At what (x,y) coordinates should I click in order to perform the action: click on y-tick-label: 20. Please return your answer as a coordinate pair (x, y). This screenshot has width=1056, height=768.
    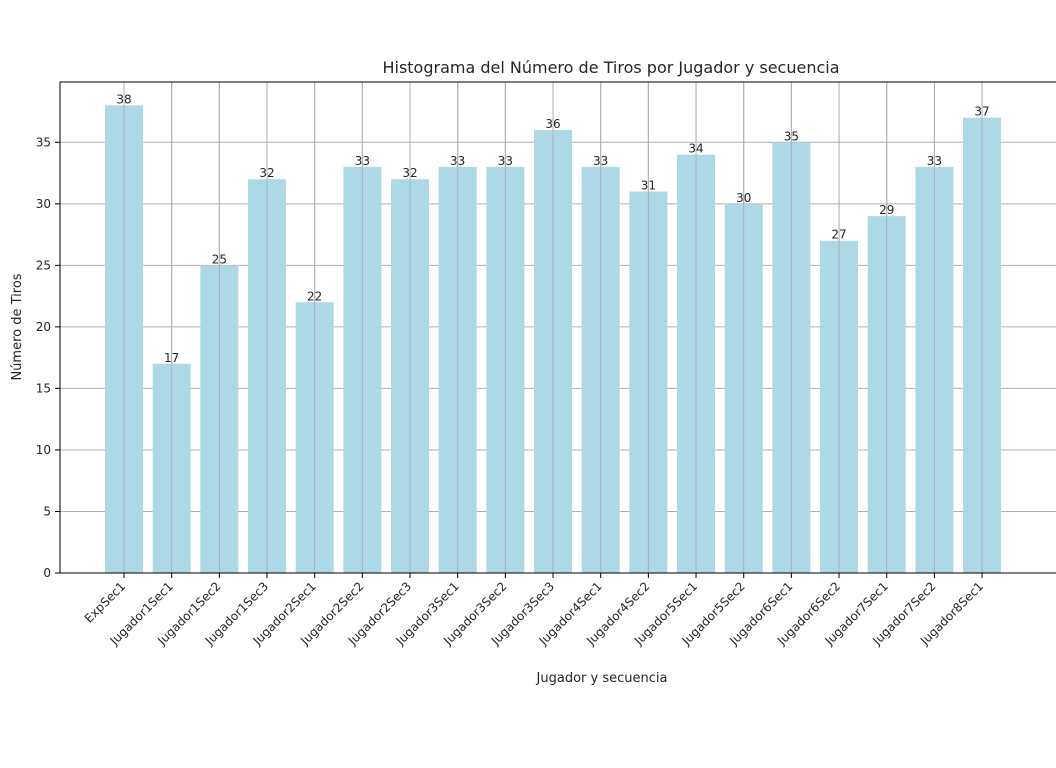
    Looking at the image, I should click on (43, 327).